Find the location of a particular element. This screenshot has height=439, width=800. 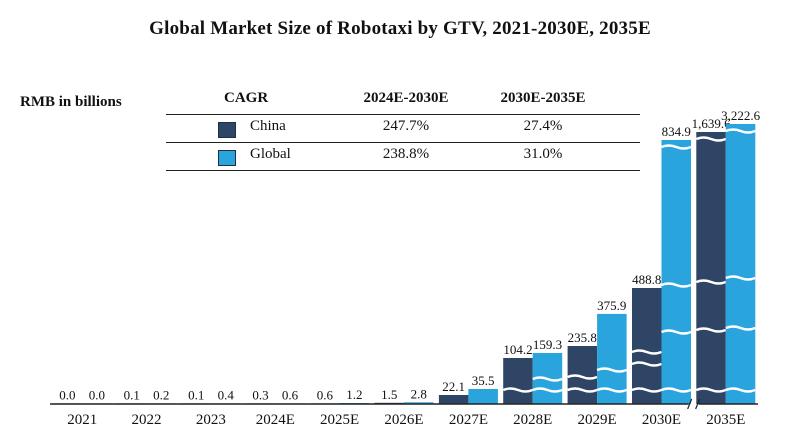

data-label-global-2024e: 0.6 is located at coordinates (290, 394).